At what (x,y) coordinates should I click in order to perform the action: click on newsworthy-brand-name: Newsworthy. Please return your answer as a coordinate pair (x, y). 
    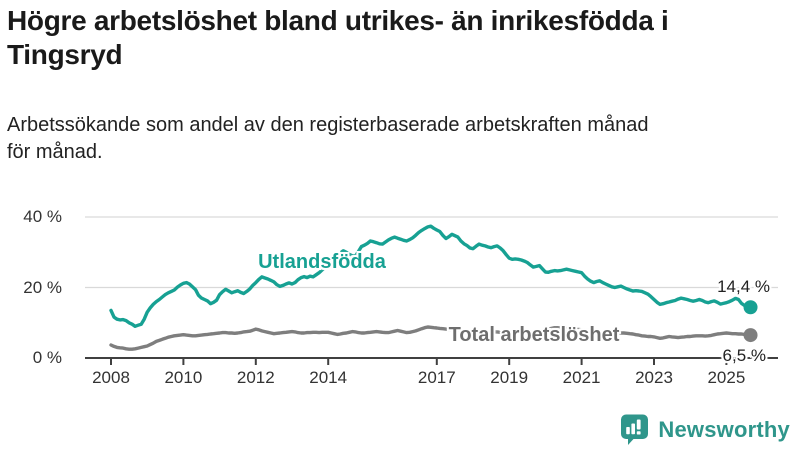
    Looking at the image, I should click on (724, 429).